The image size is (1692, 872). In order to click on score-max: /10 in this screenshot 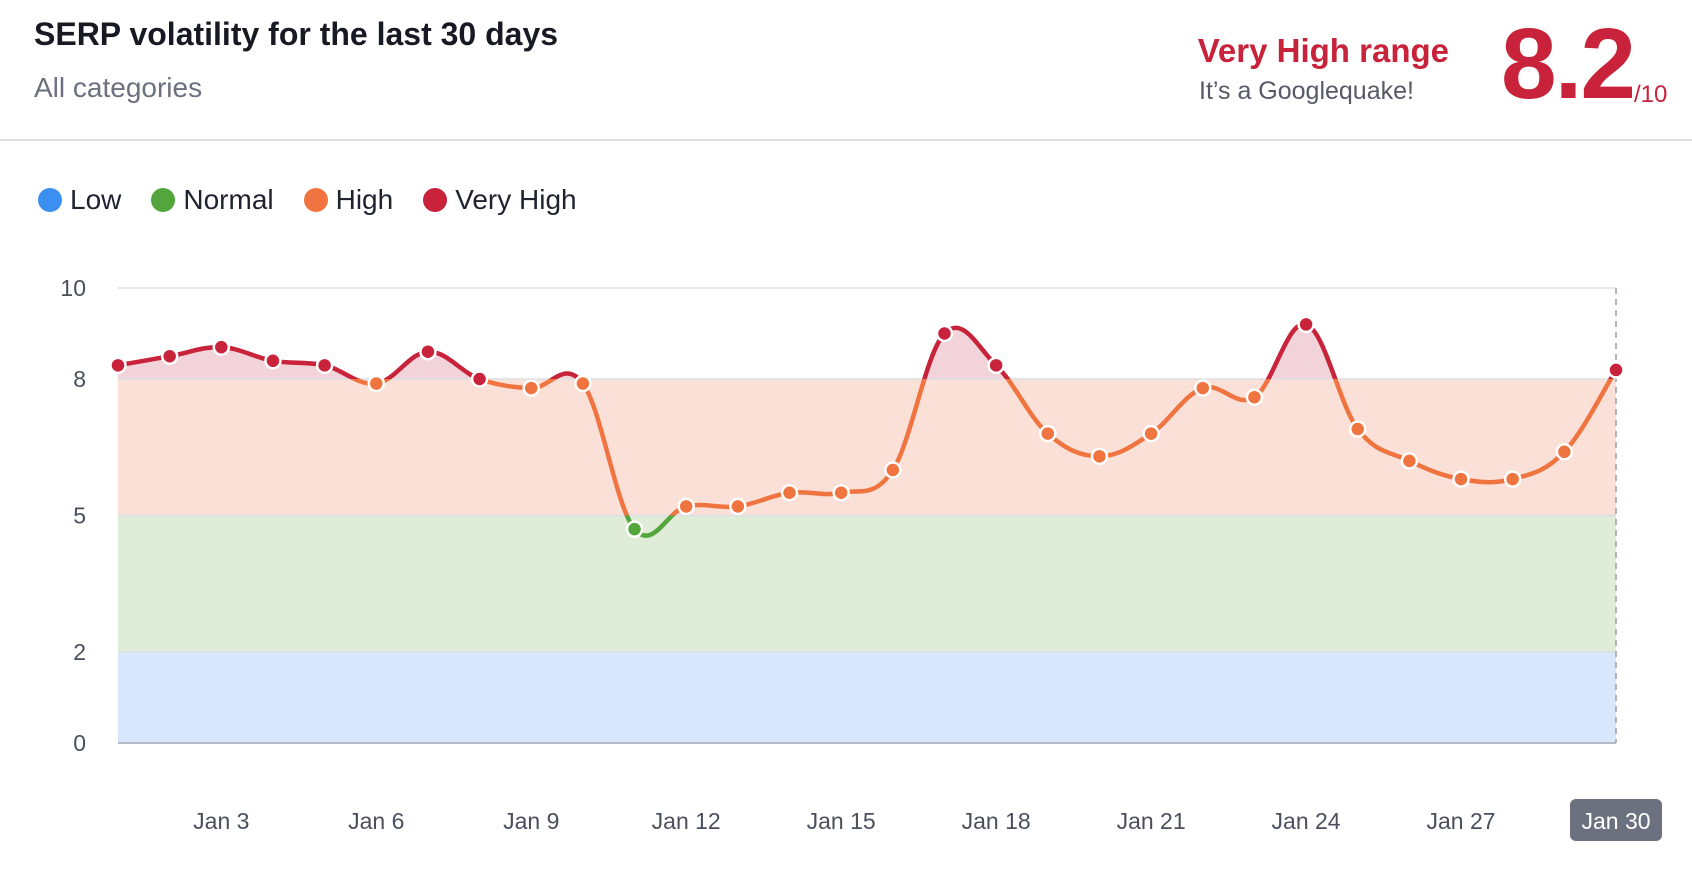, I will do `click(1651, 94)`.